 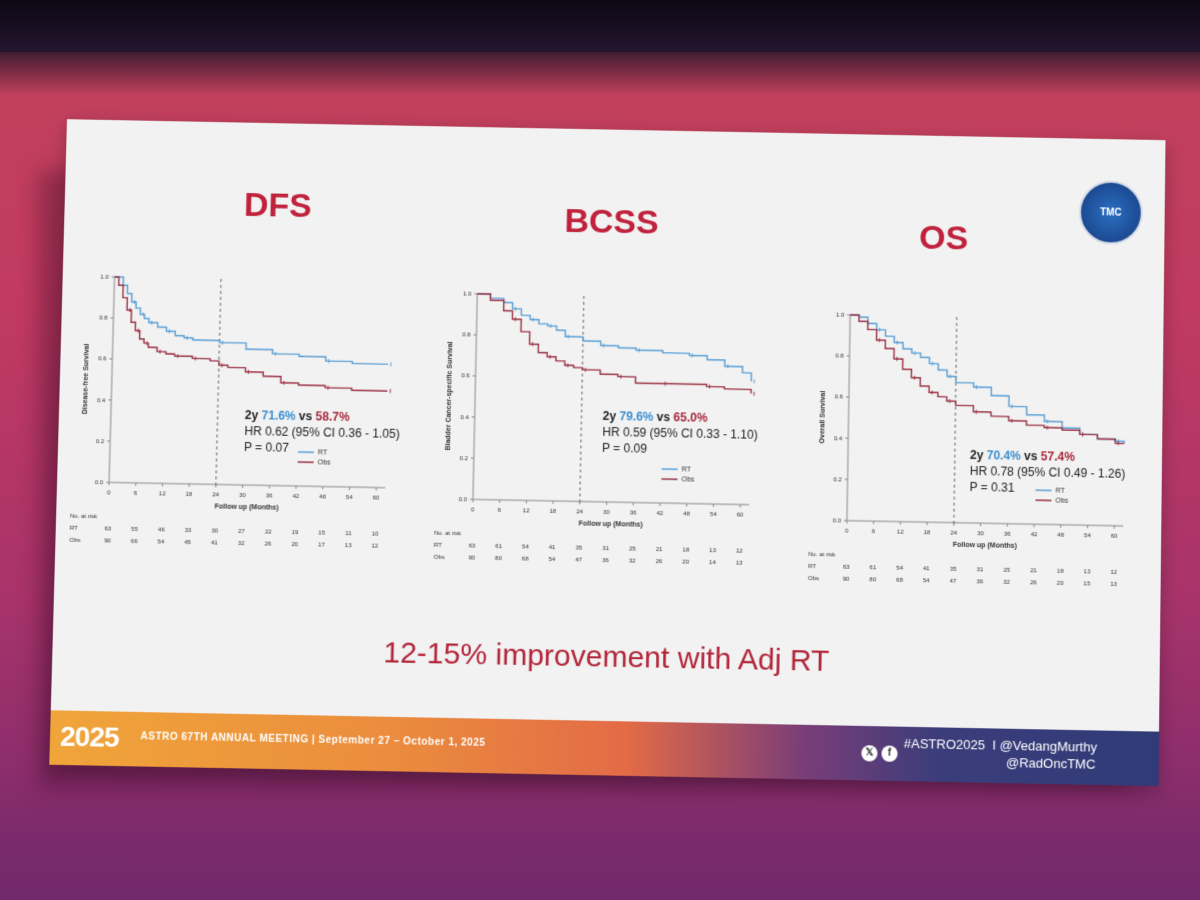 What do you see at coordinates (980, 570) in the screenshot?
I see `at-risk-value: 31` at bounding box center [980, 570].